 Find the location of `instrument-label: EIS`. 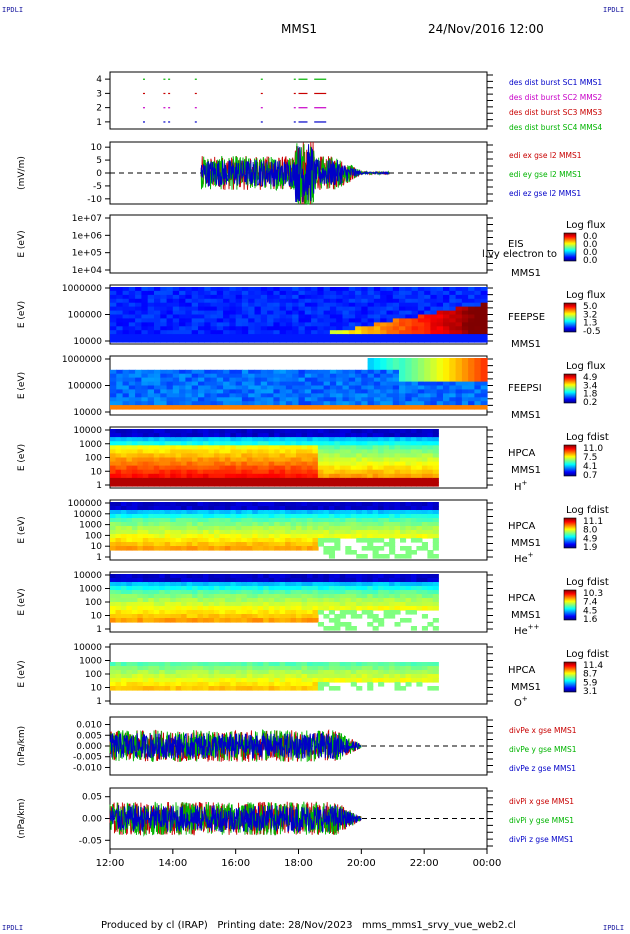

instrument-label: EIS is located at coordinates (516, 244).